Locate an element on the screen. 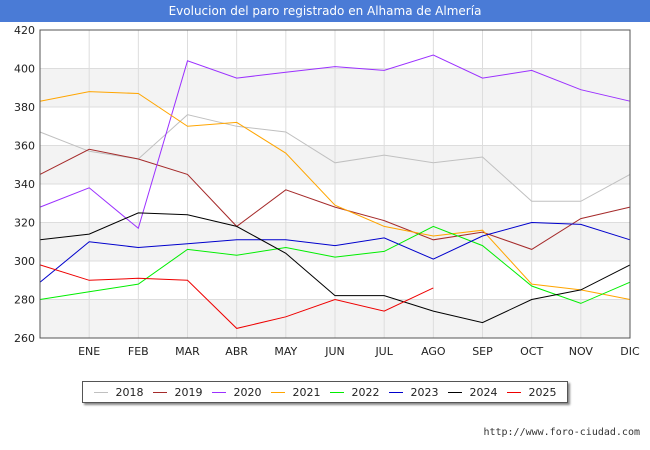  x-tick-label: DIC is located at coordinates (630, 351).